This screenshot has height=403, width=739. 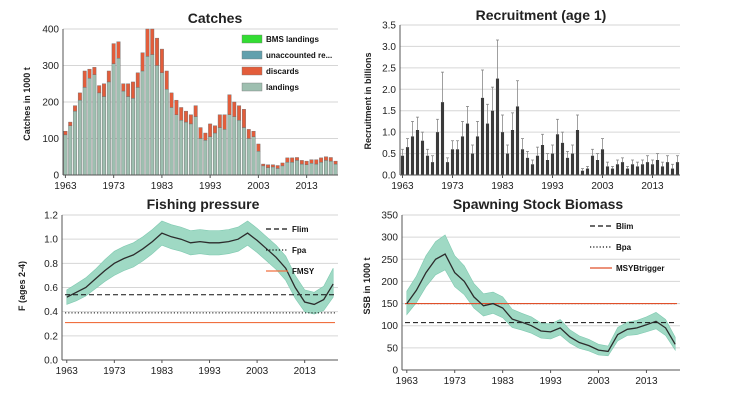 I want to click on recruitment-y-ticks: 0.0 0.5 1.0 1.5 2.0 2.5 3.0 3.5, so click(x=389, y=101).